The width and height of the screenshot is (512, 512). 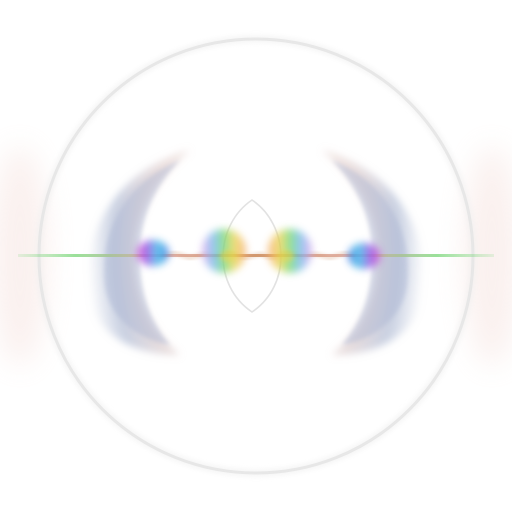 I want to click on left-inner-glint, so click(x=228, y=256).